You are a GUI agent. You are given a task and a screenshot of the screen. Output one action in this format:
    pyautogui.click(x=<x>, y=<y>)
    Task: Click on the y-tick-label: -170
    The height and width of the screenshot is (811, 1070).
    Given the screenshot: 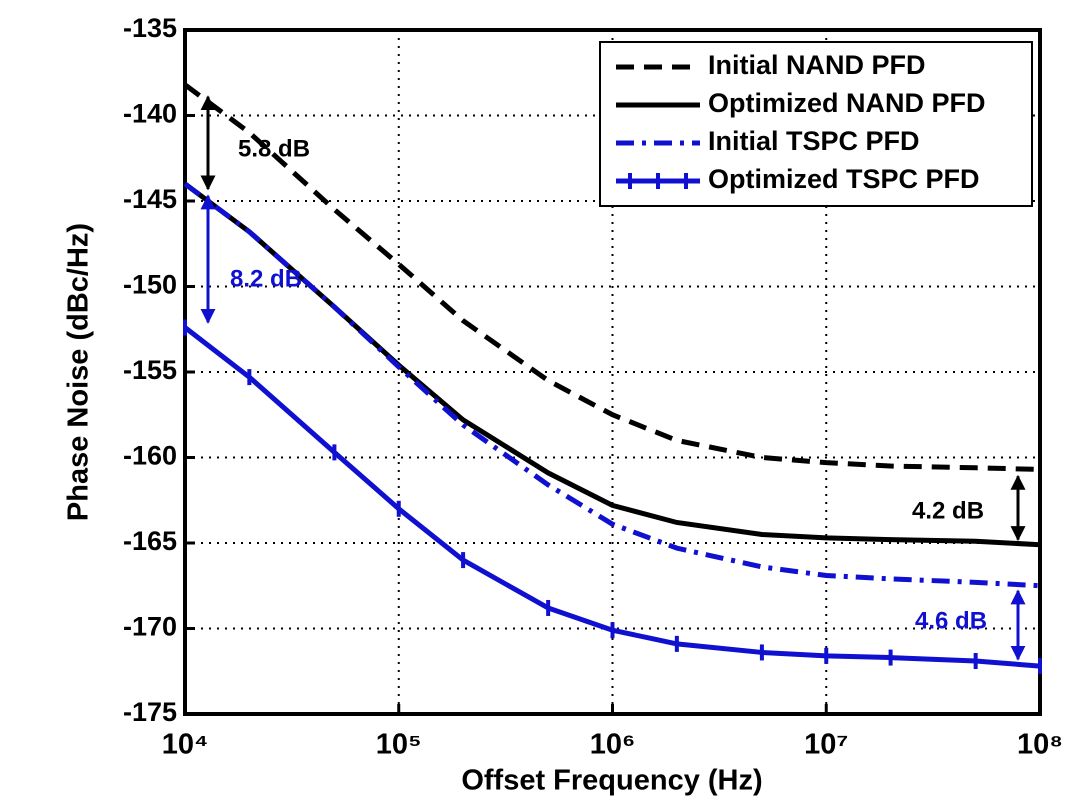 What is the action you would take?
    pyautogui.click(x=150, y=627)
    